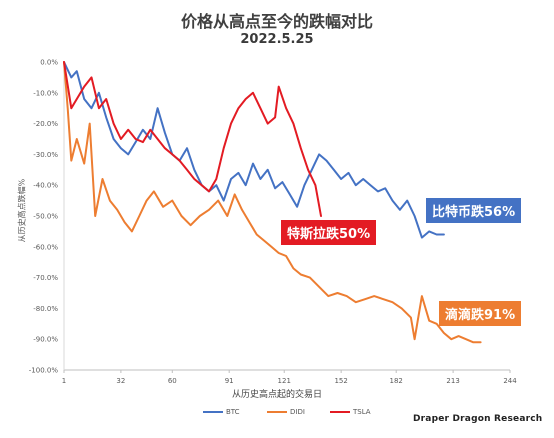 The height and width of the screenshot is (438, 554). Describe the element at coordinates (478, 419) in the screenshot. I see `brand-label: Draper Dragon Research` at that location.